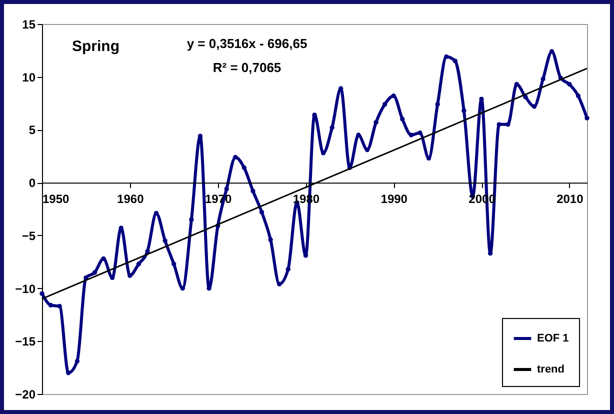 Image resolution: width=614 pixels, height=414 pixels. Describe the element at coordinates (29, 77) in the screenshot. I see `y-tick-label: 10` at that location.